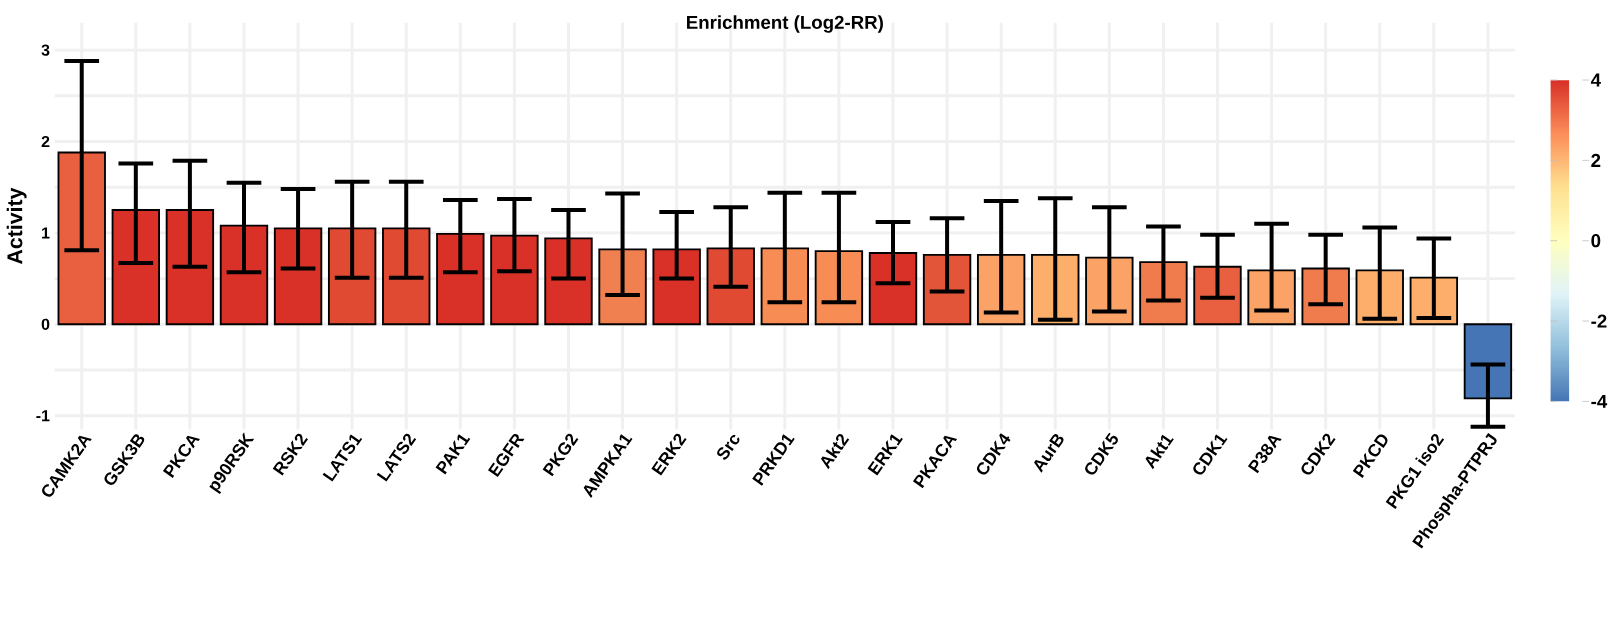  Describe the element at coordinates (45, 50) in the screenshot. I see `y-tick-label: 3` at that location.